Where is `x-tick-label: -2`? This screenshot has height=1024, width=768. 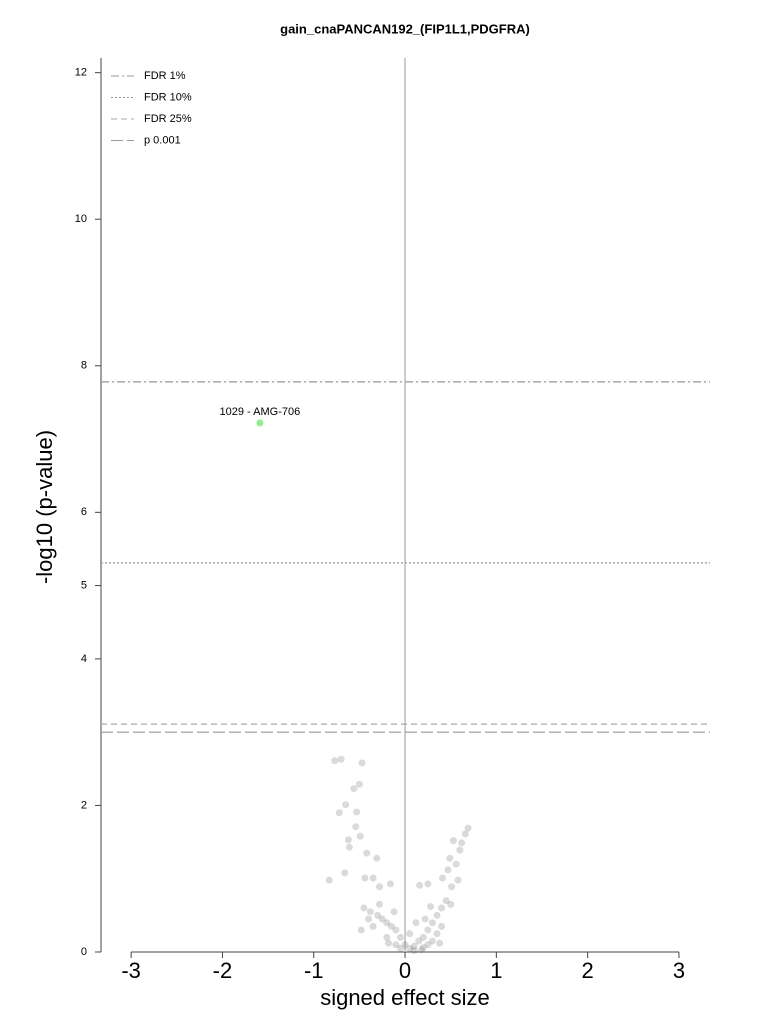 x-tick-label: -2 is located at coordinates (223, 970).